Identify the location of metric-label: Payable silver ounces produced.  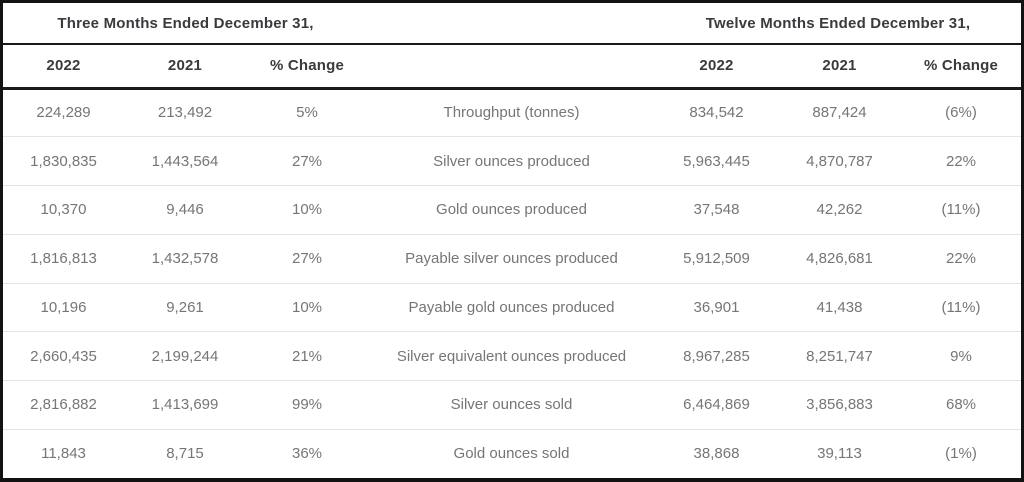
(511, 259).